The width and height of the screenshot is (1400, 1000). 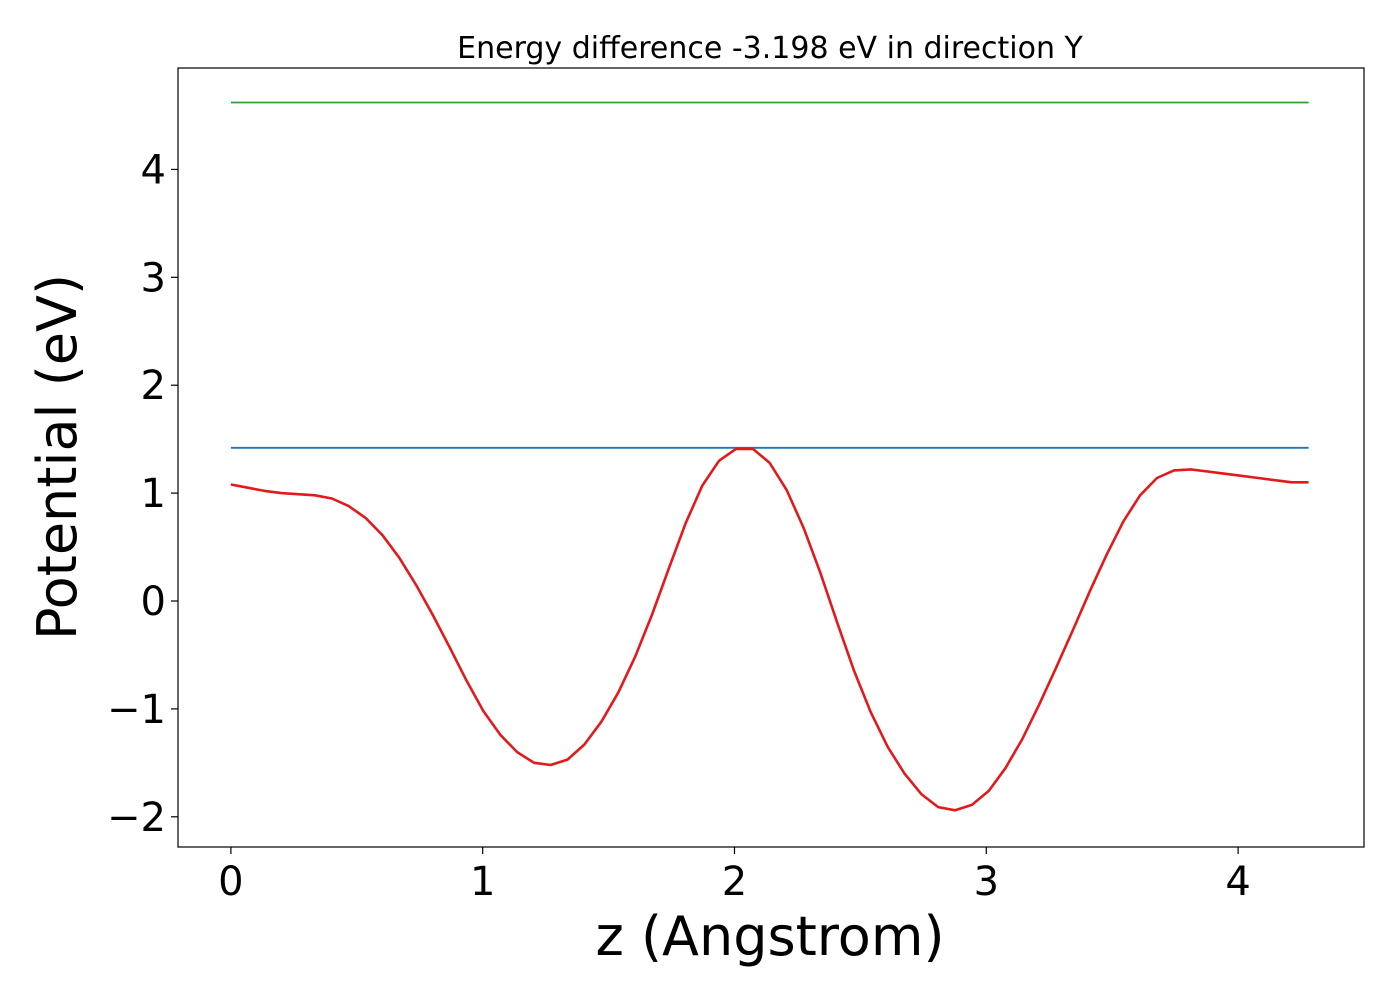 I want to click on x-axis-label: z (Angstrom), so click(x=769, y=936).